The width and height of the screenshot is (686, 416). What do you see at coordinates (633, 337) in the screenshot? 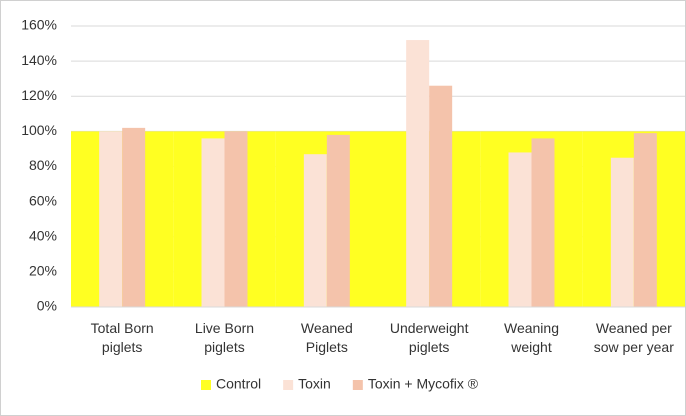
I see `x-tick-label: Weaned per sow per year` at bounding box center [633, 337].